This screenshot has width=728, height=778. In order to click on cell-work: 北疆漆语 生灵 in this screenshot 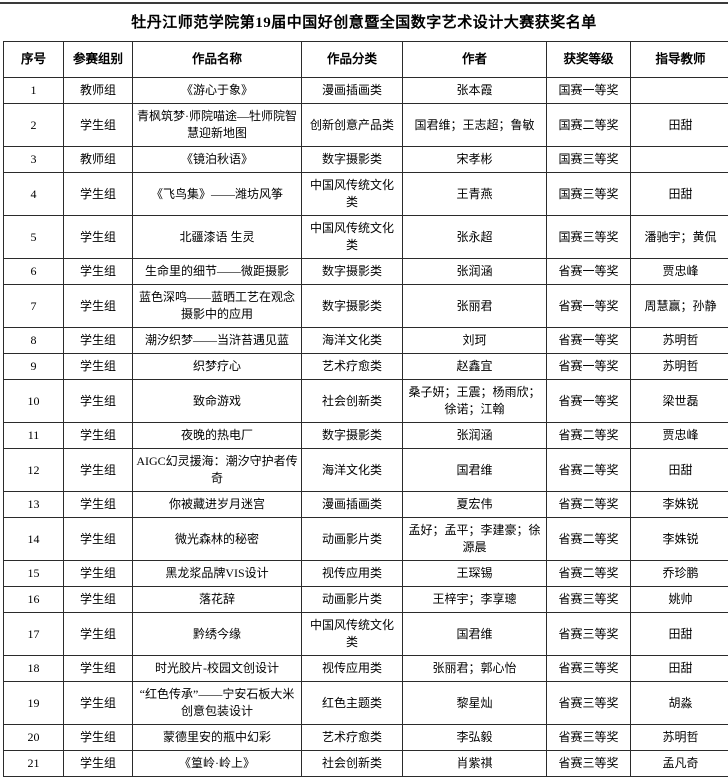, I will do `click(217, 237)`.